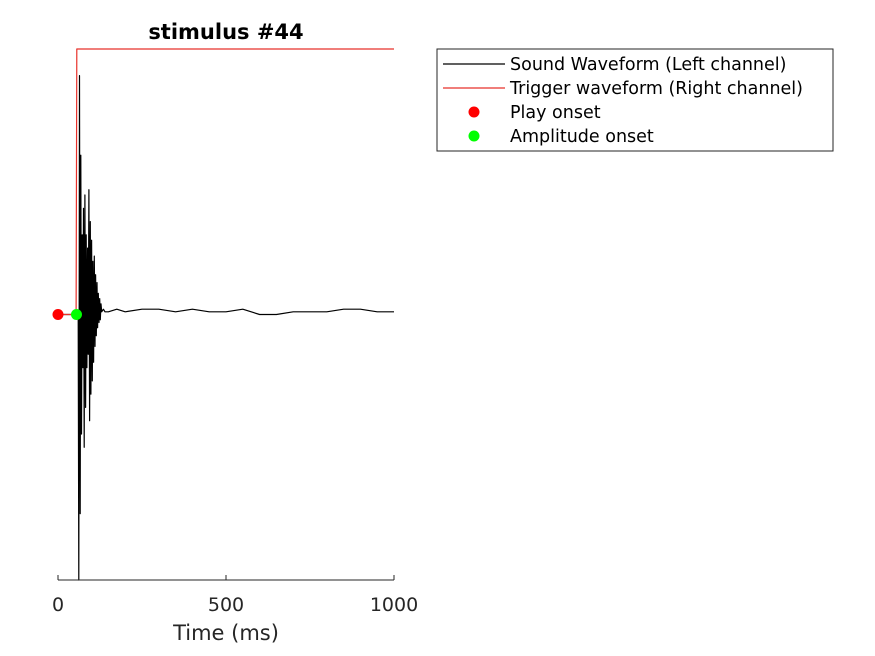 The width and height of the screenshot is (875, 656). I want to click on legend-box, so click(635, 100).